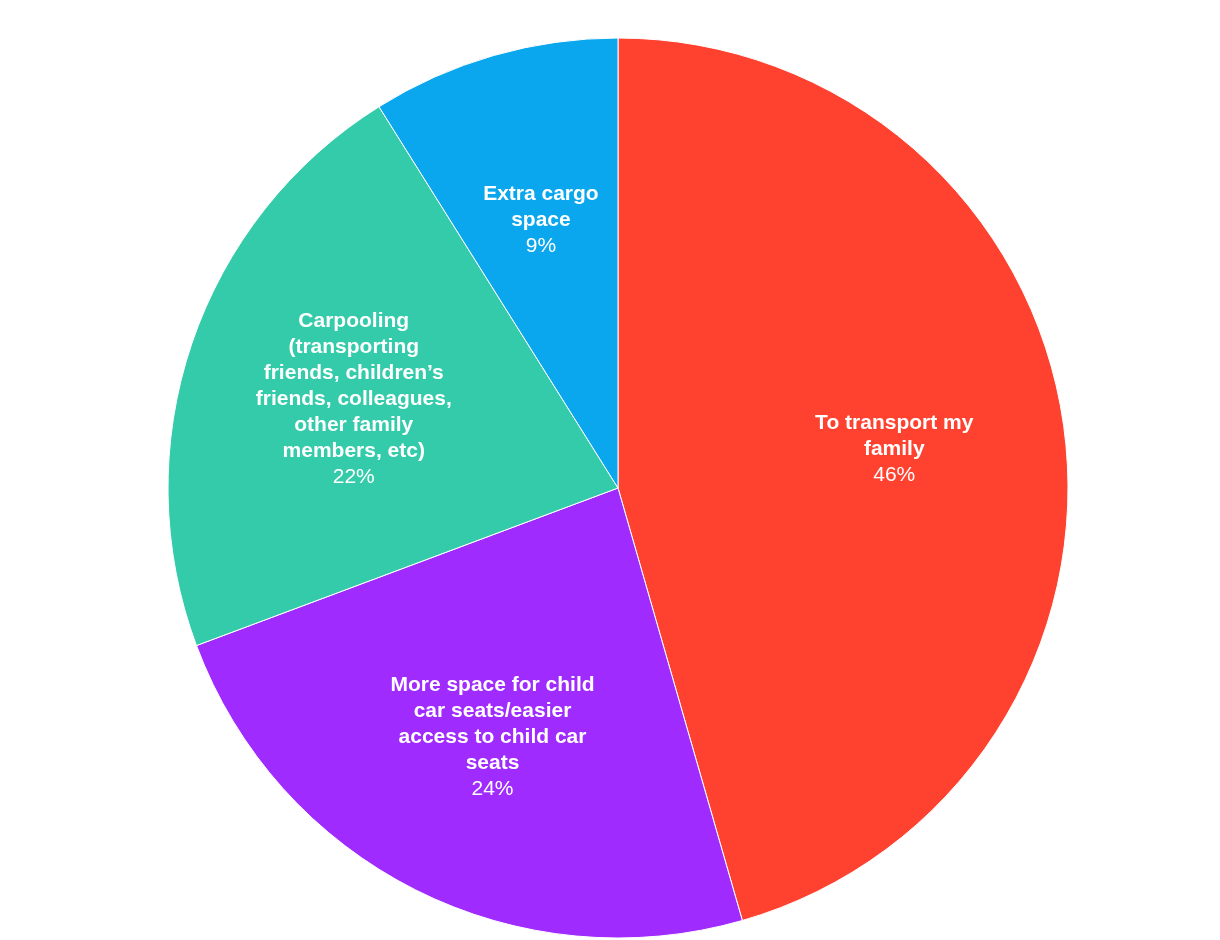 This screenshot has width=1220, height=940. I want to click on data-label: 46%, so click(894, 473).